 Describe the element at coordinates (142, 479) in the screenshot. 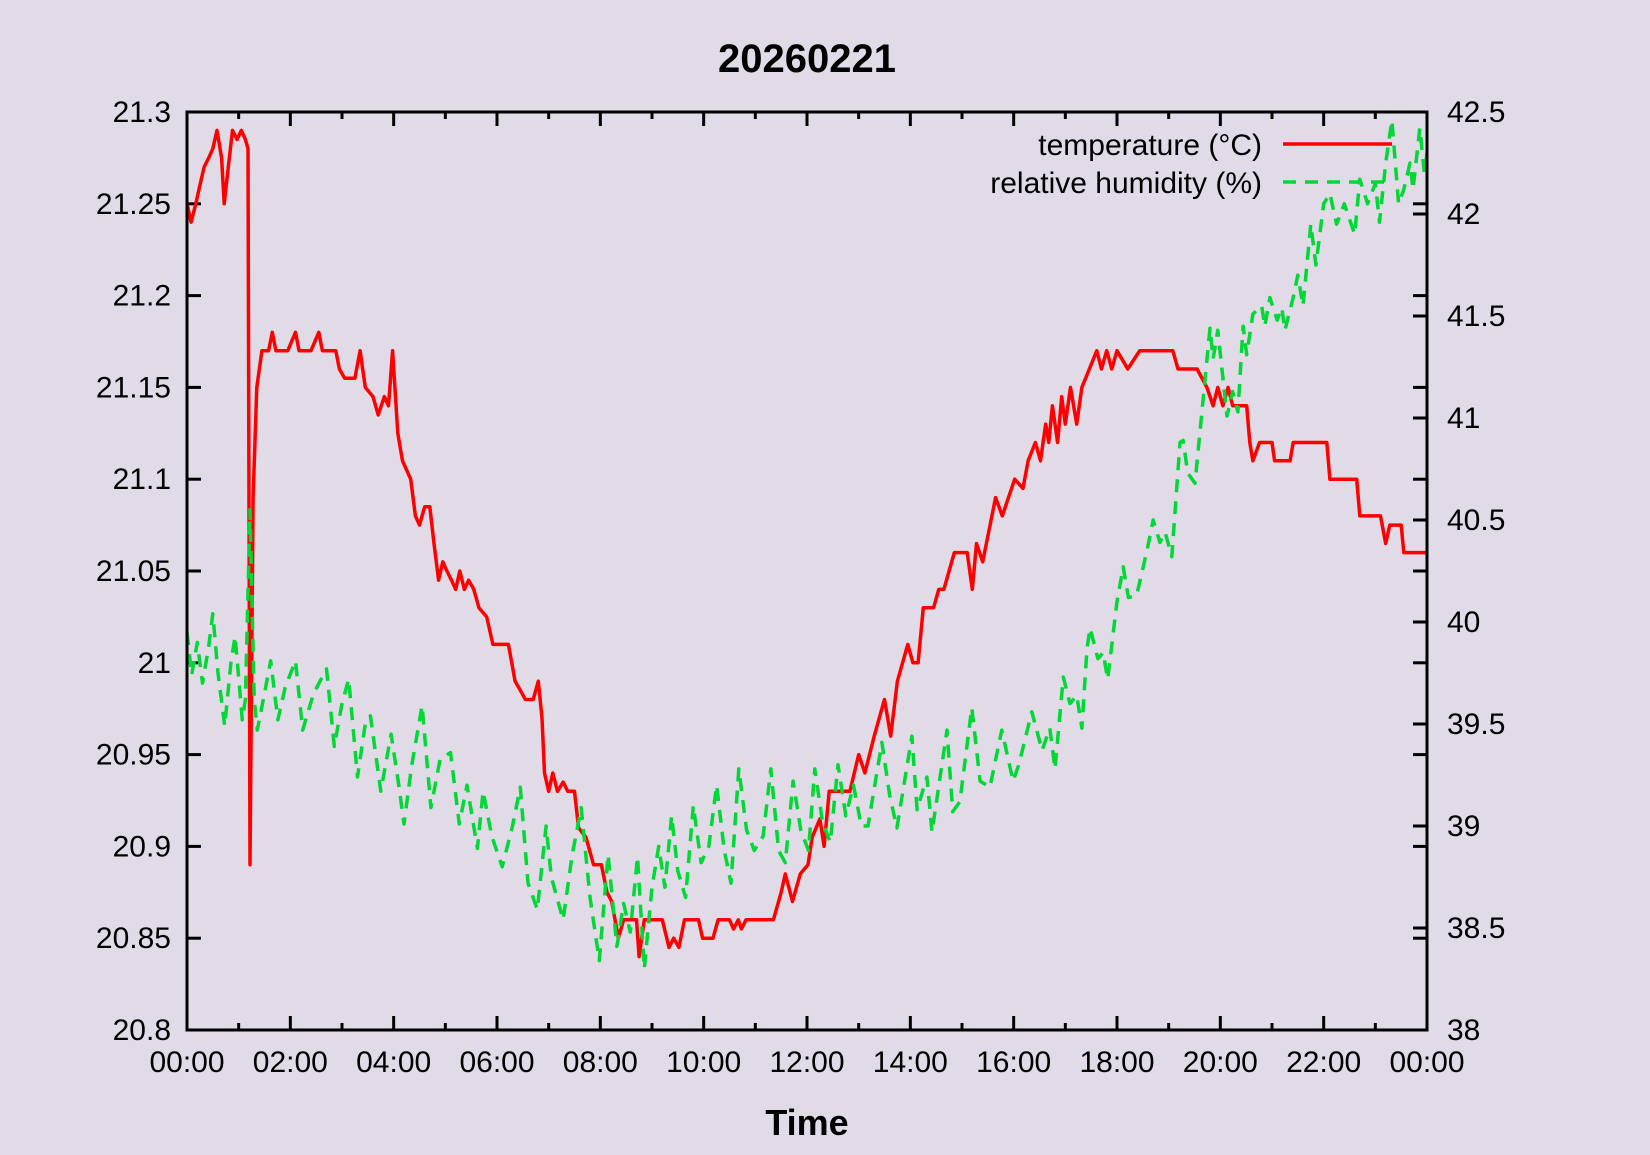

I see `y-left-tick-label: 21.1` at that location.